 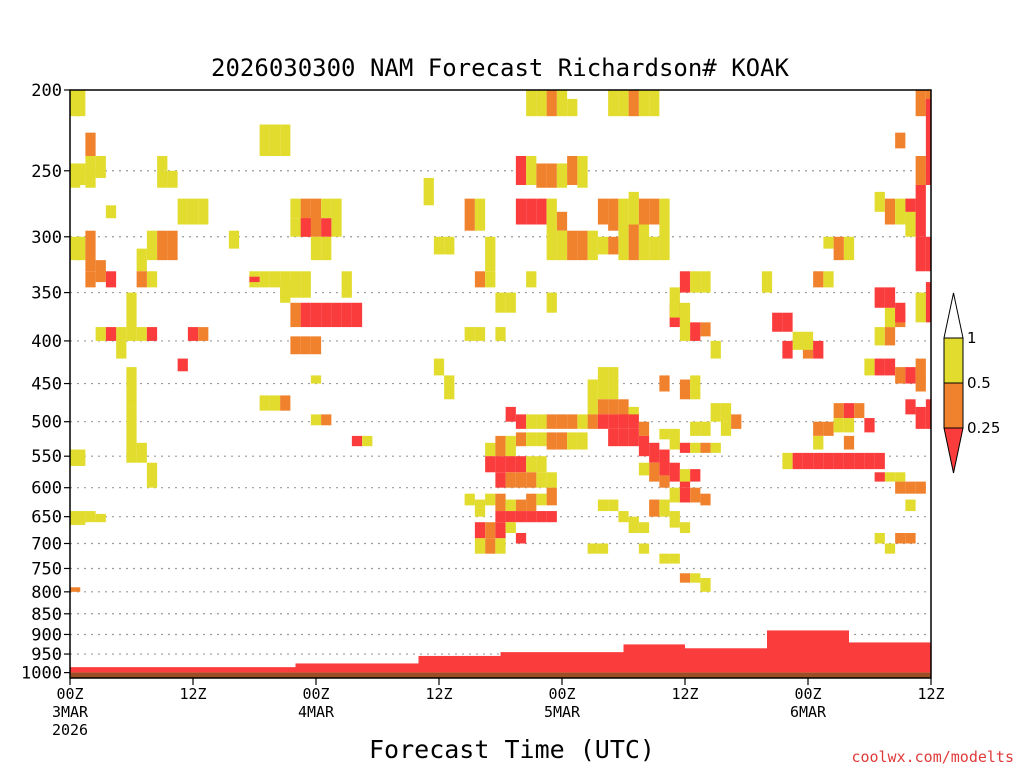 I want to click on y-tick-label: 1000, so click(x=41, y=674).